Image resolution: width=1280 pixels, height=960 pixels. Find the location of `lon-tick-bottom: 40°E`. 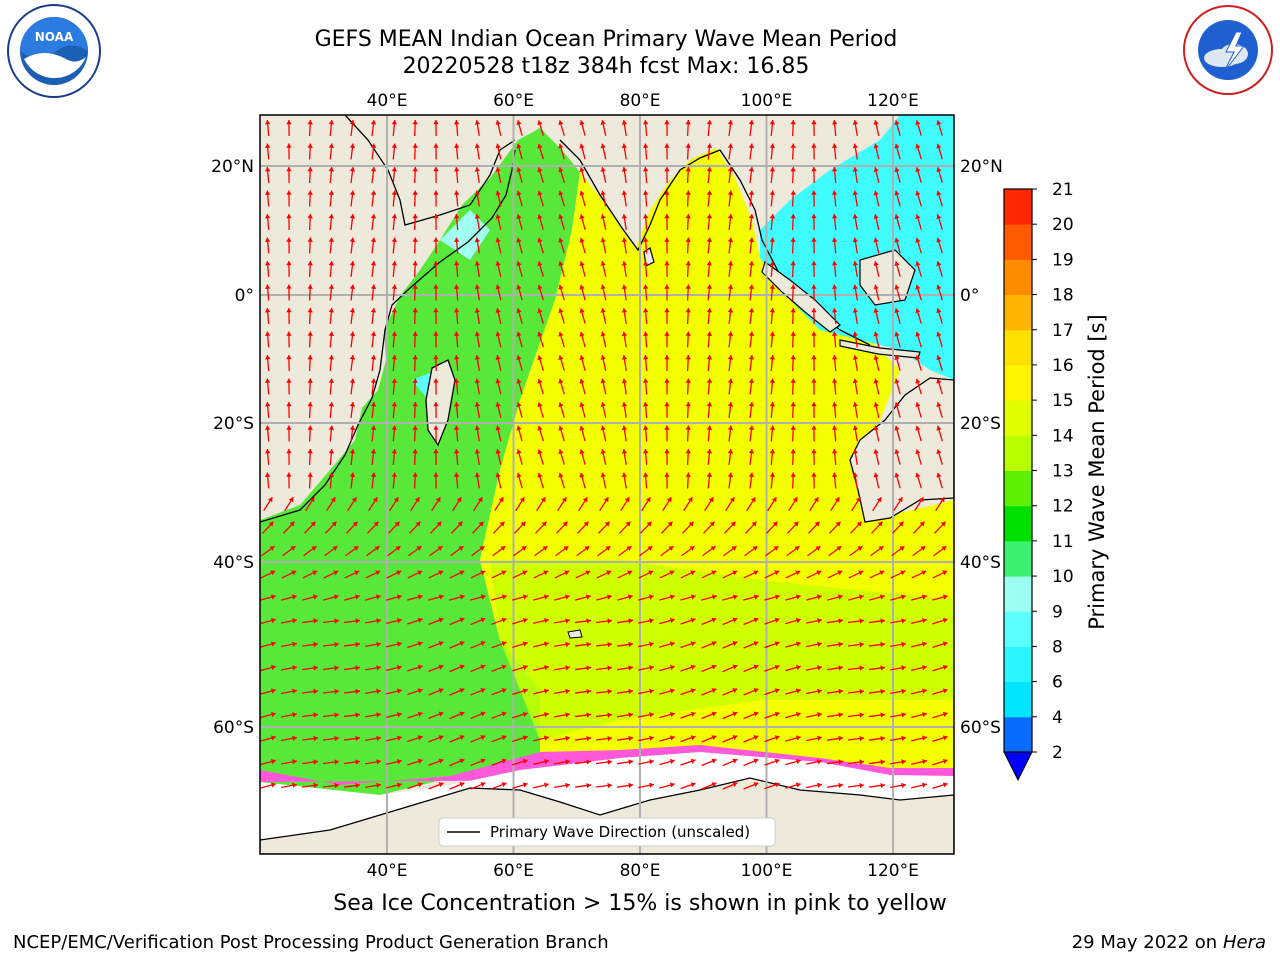

lon-tick-bottom: 40°E is located at coordinates (387, 871).